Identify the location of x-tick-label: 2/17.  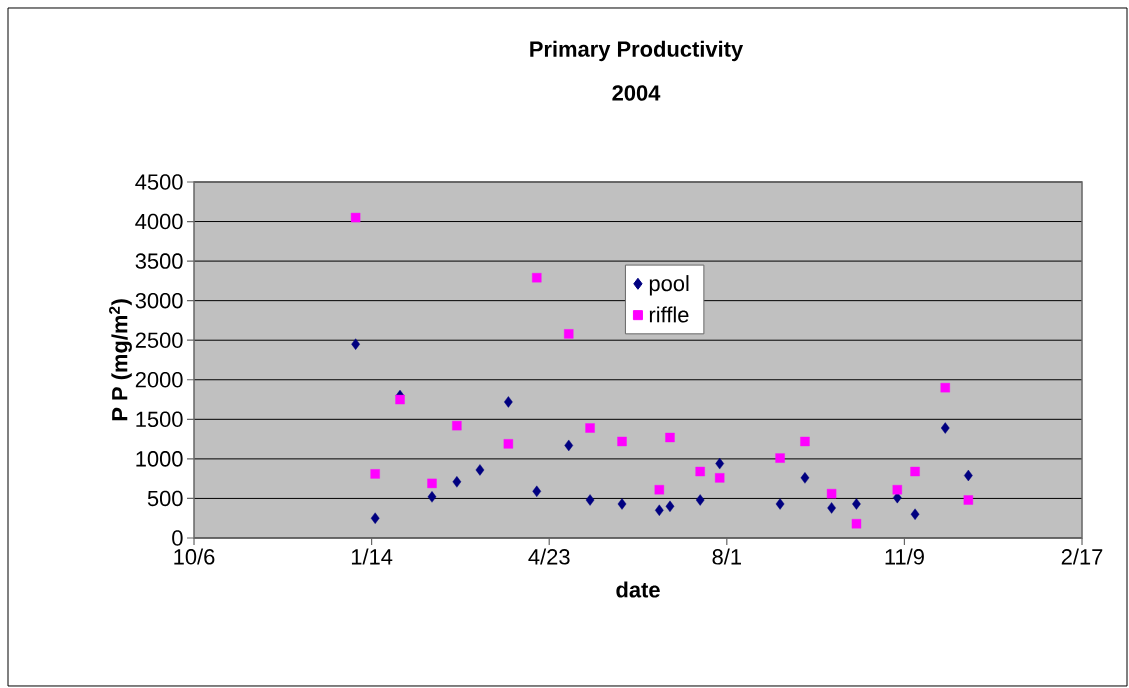
(1082, 556).